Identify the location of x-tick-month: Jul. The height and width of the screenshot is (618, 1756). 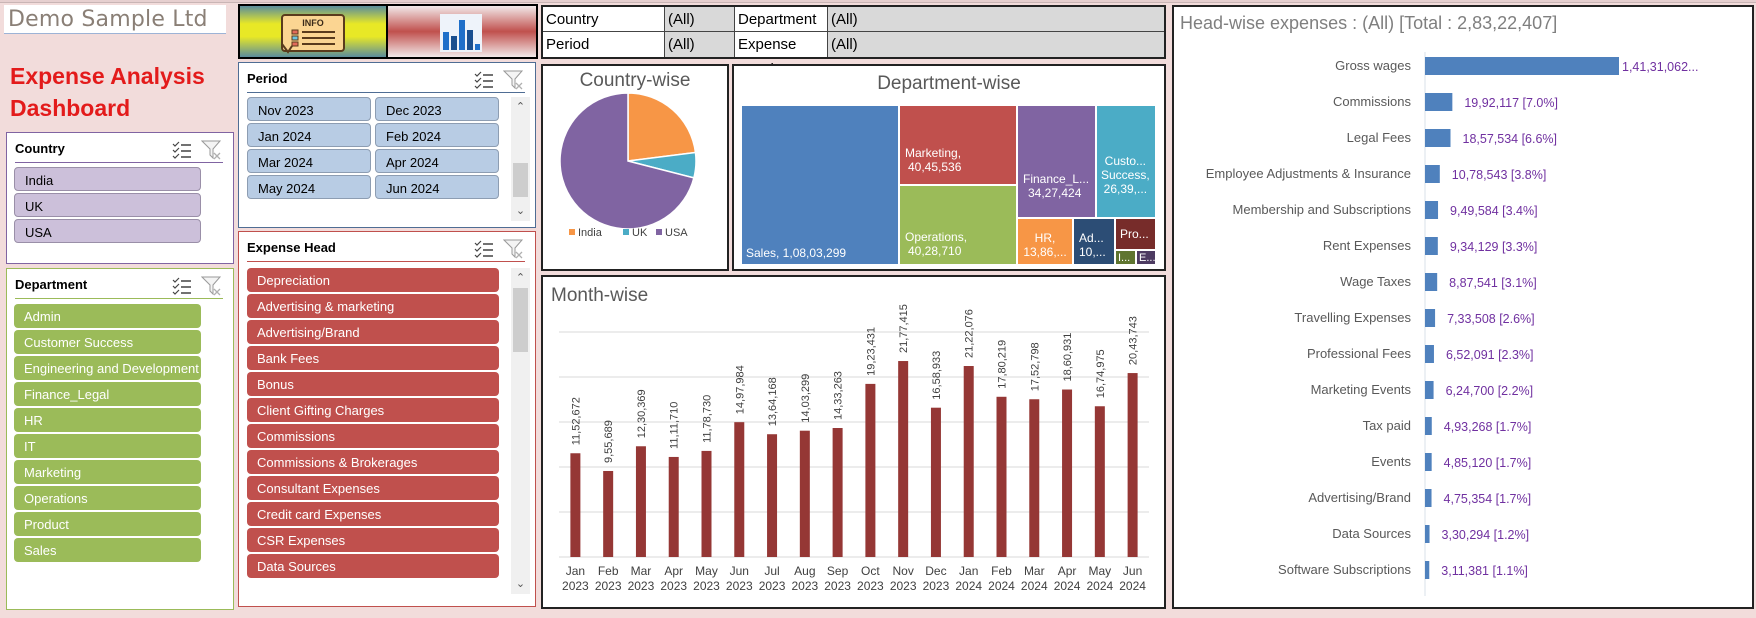
(771, 571).